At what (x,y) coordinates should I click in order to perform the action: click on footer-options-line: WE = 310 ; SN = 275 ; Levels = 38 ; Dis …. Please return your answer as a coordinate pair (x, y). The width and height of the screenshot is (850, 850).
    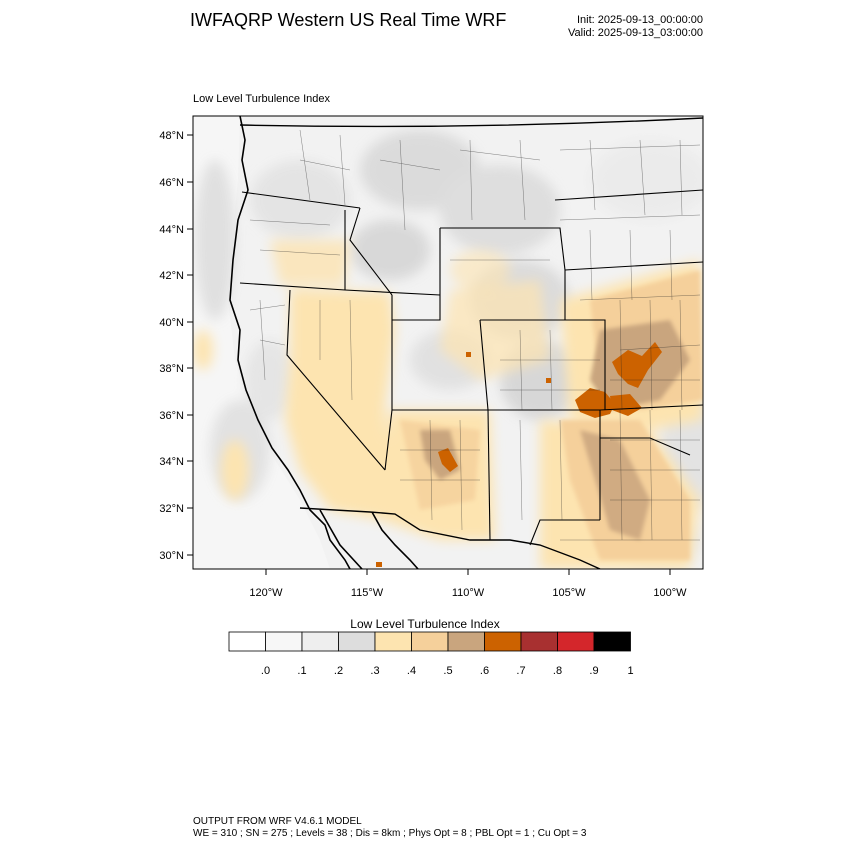
    Looking at the image, I should click on (390, 833).